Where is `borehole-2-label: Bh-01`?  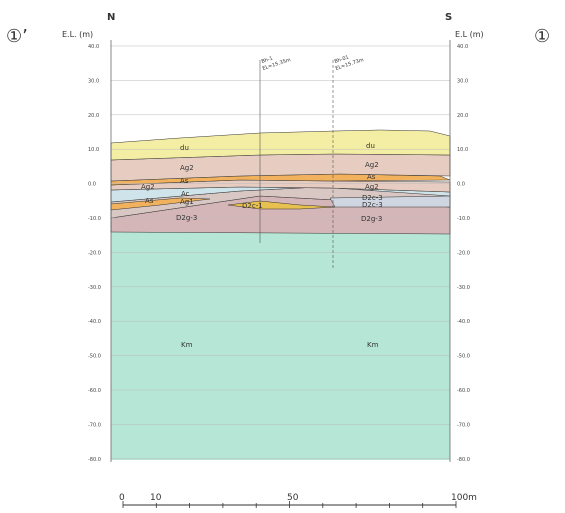 borehole-2-label: Bh-01 is located at coordinates (342, 60).